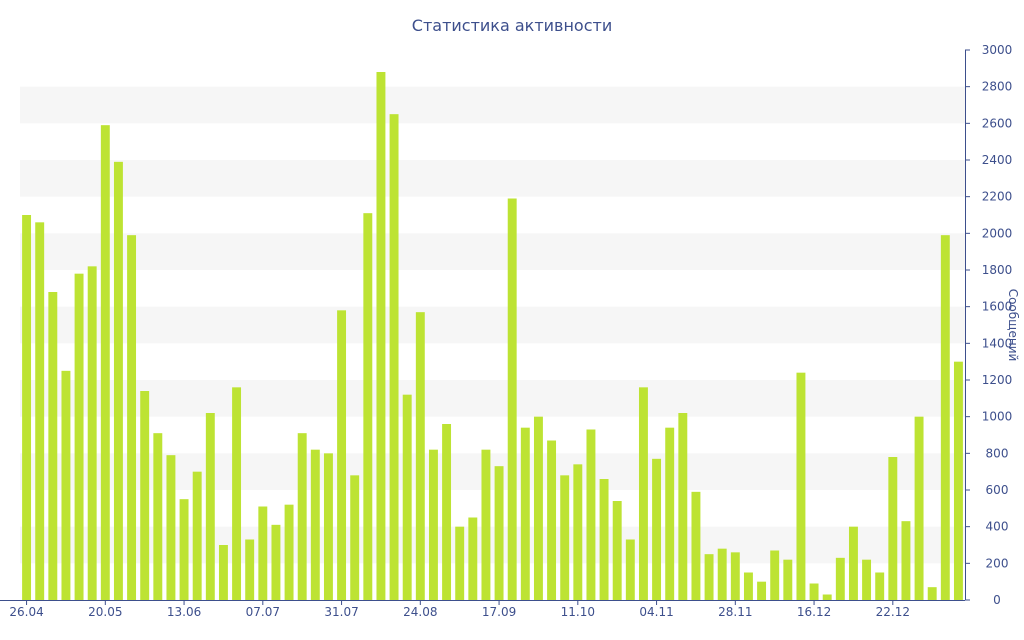  I want to click on y-tick-label: 0, so click(997, 600).